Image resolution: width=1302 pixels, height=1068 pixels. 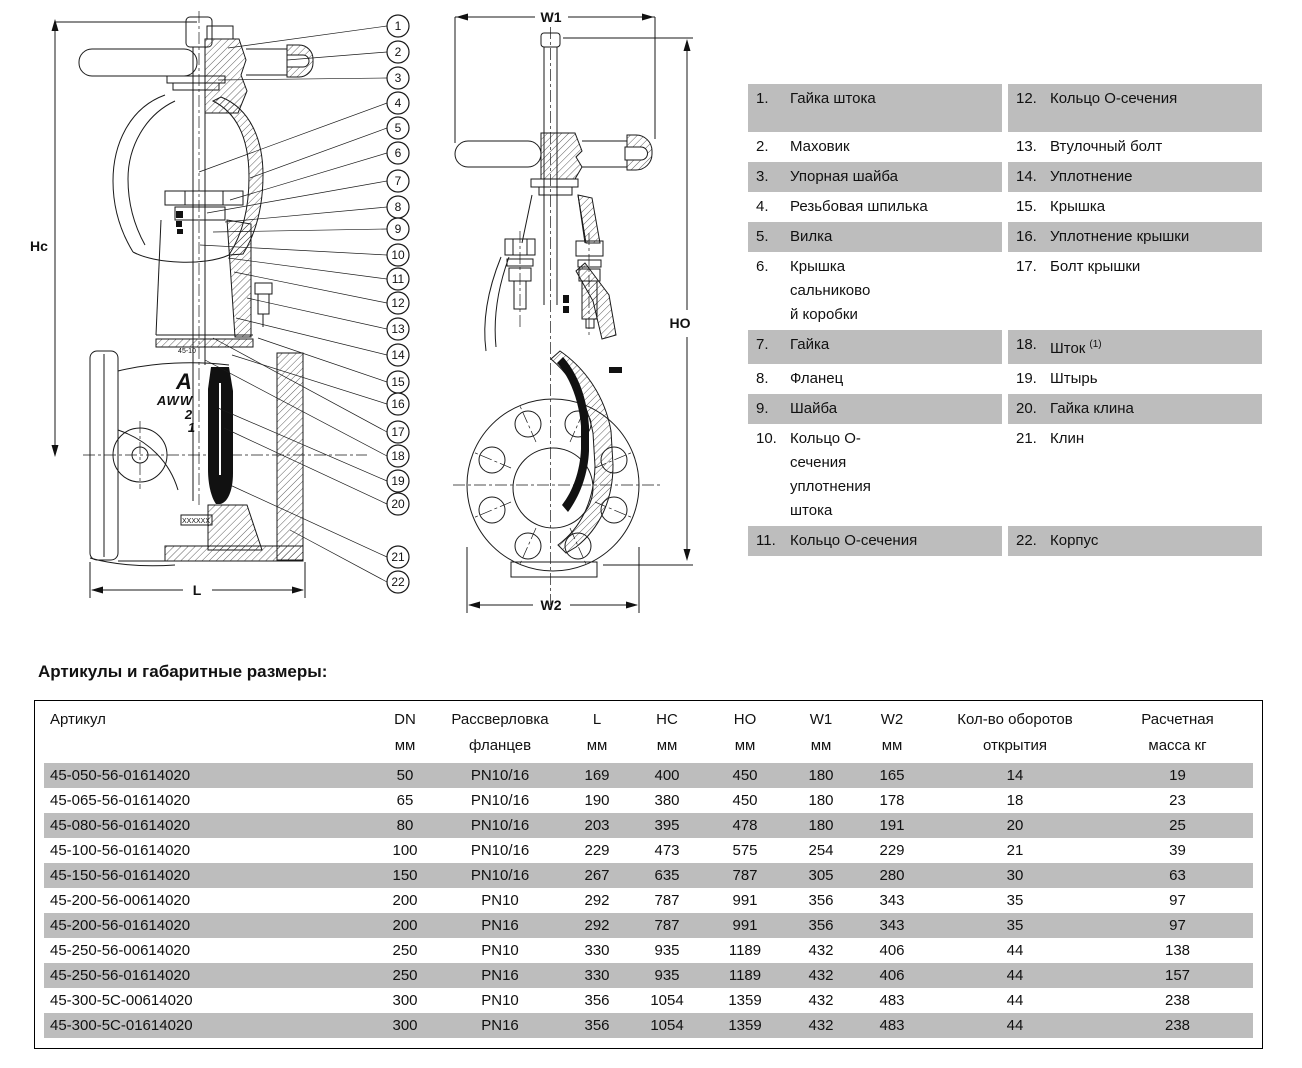 What do you see at coordinates (1120, 236) in the screenshot?
I see `part-name: Уплотнение крышки` at bounding box center [1120, 236].